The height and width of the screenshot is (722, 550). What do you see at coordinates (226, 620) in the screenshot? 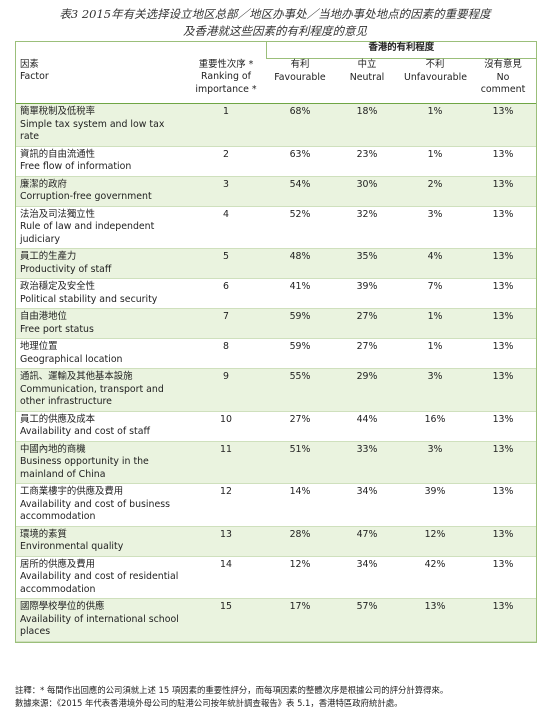
I see `rank-cell: 15` at bounding box center [226, 620].